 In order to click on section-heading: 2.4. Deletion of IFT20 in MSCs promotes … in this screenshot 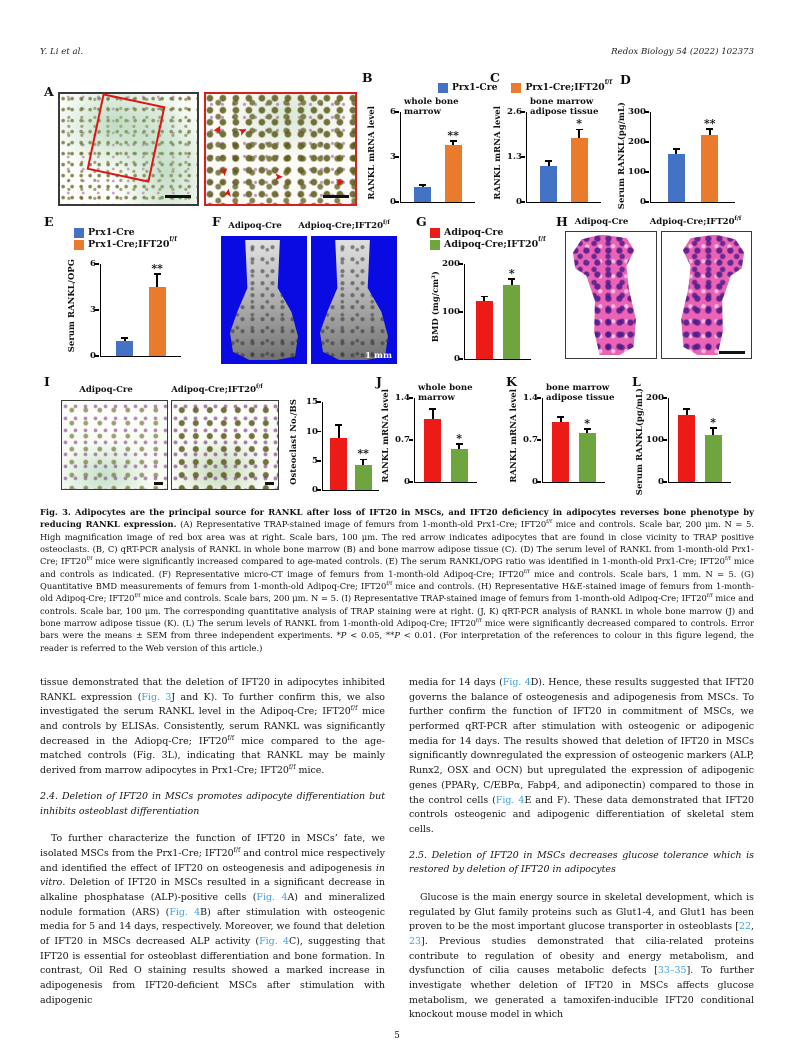, I will do `click(212, 803)`.